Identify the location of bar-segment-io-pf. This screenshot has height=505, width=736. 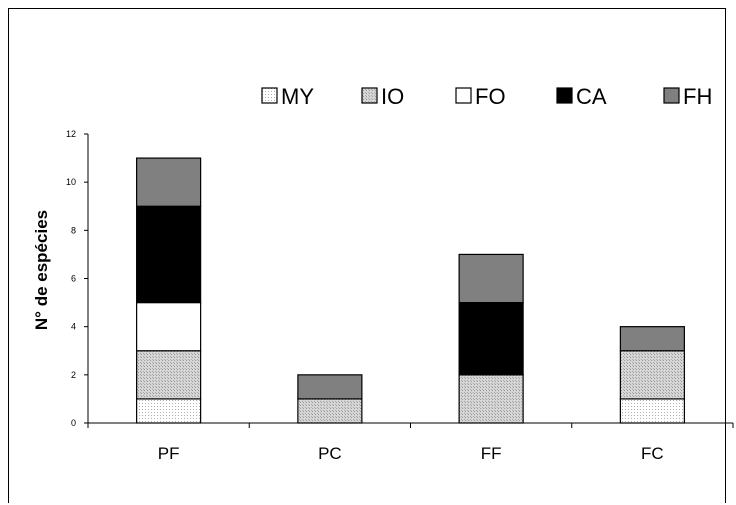
(169, 375).